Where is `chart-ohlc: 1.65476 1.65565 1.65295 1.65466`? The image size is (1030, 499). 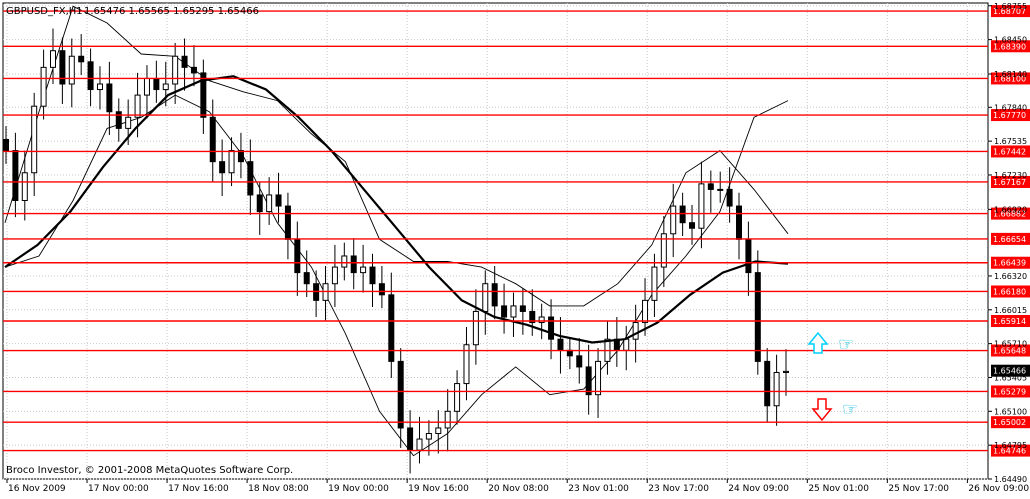
chart-ohlc: 1.65476 1.65565 1.65295 1.65466 is located at coordinates (171, 11).